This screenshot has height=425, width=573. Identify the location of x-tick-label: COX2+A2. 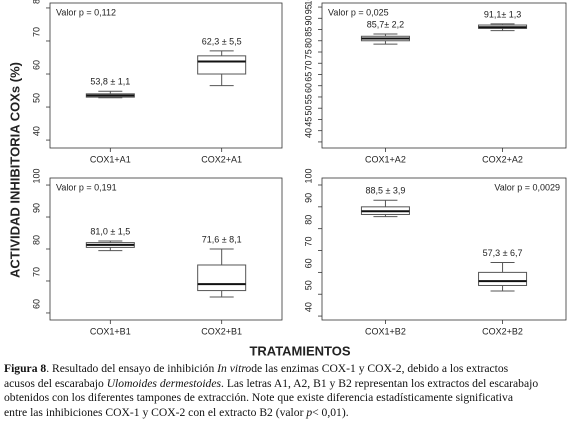
(502, 159).